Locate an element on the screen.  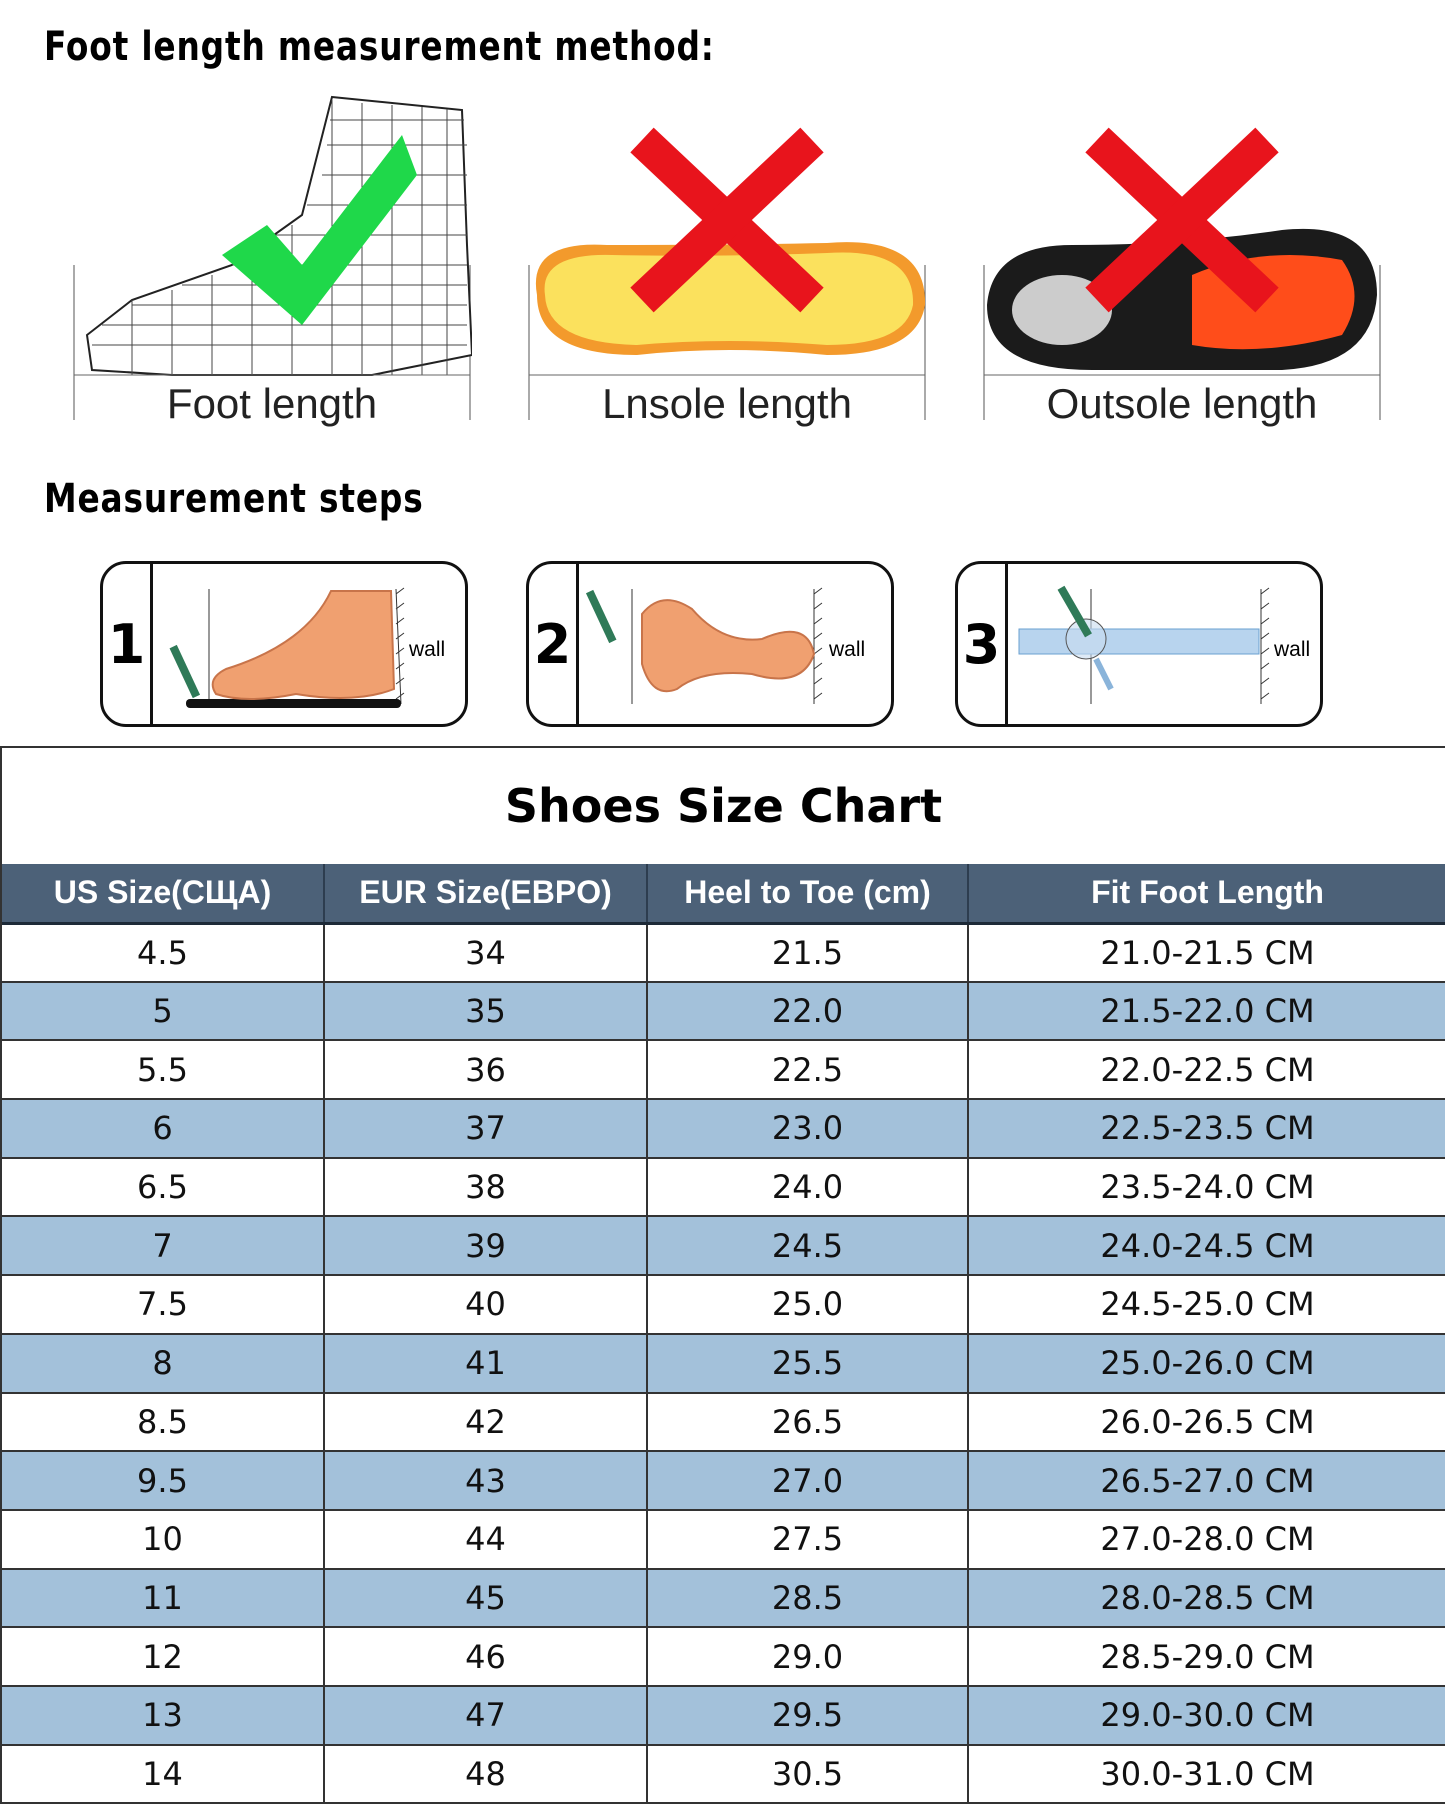
header-heel-to-toe: Heel to Toe (cm) is located at coordinates (808, 894).